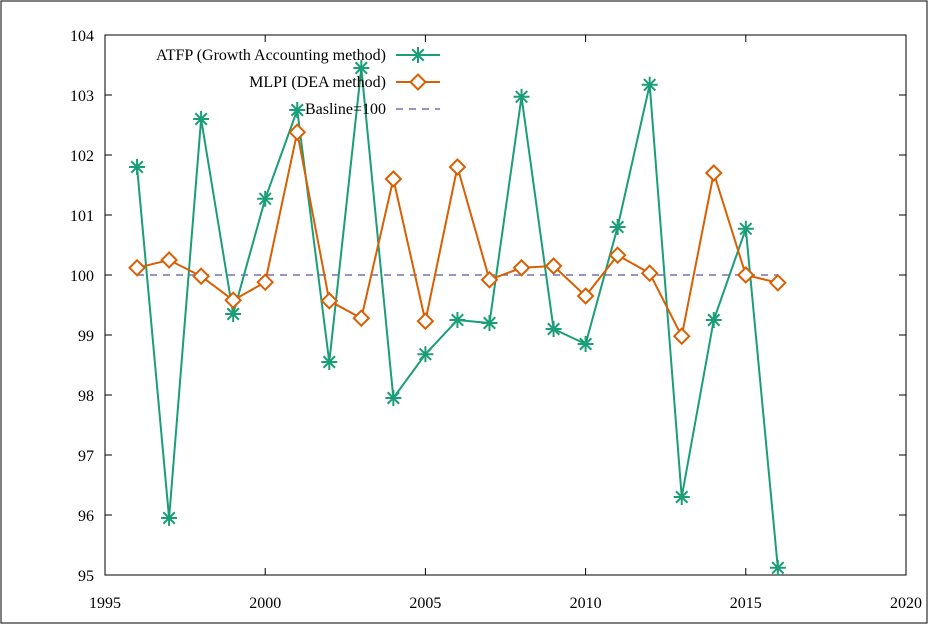  What do you see at coordinates (265, 603) in the screenshot?
I see `x-tick-label: 2000` at bounding box center [265, 603].